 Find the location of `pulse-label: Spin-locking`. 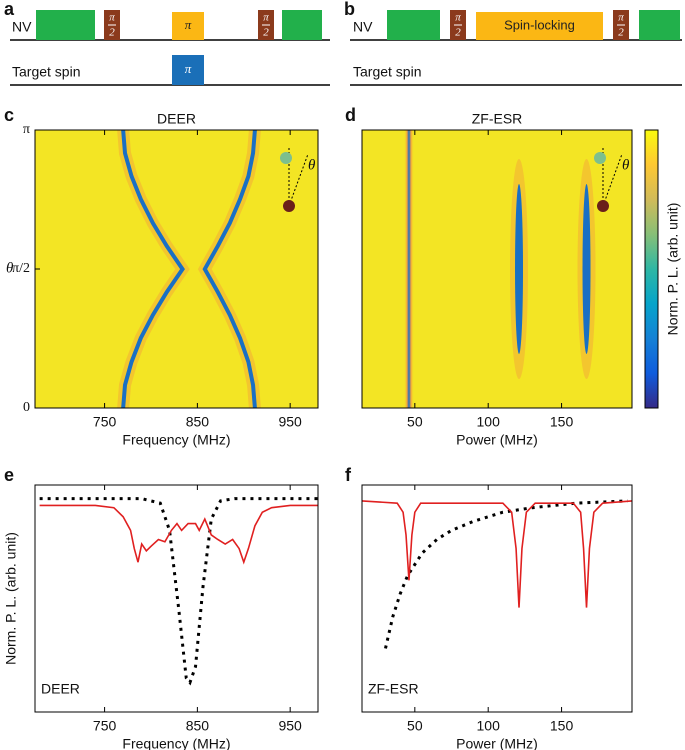

pulse-label: Spin-locking is located at coordinates (539, 24).